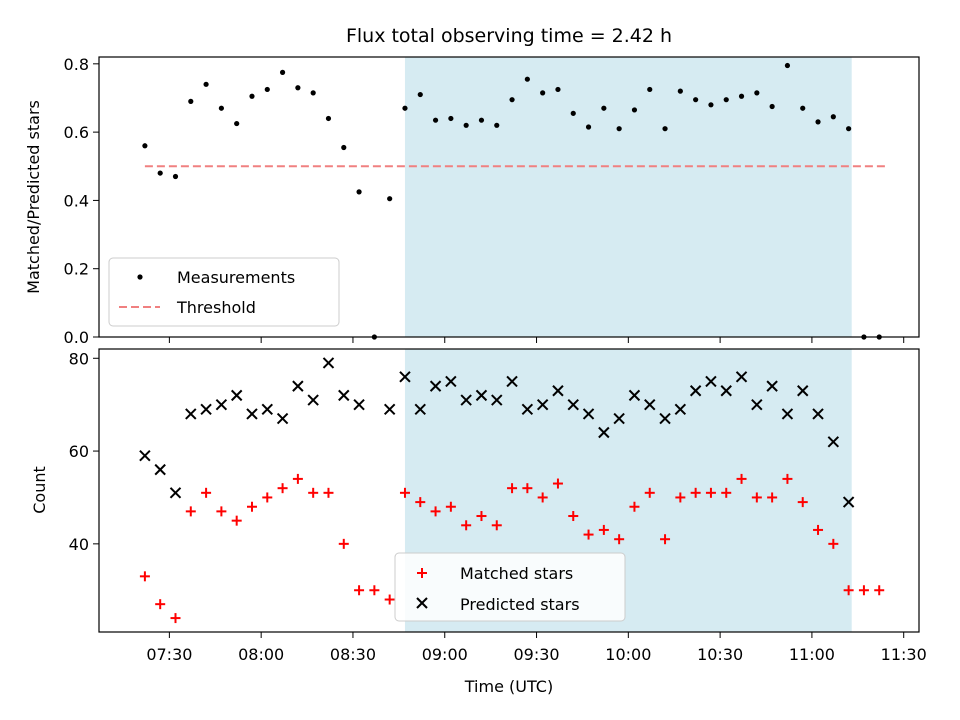 The height and width of the screenshot is (720, 960). What do you see at coordinates (628, 654) in the screenshot?
I see `x-tick-label: 10:00` at bounding box center [628, 654].